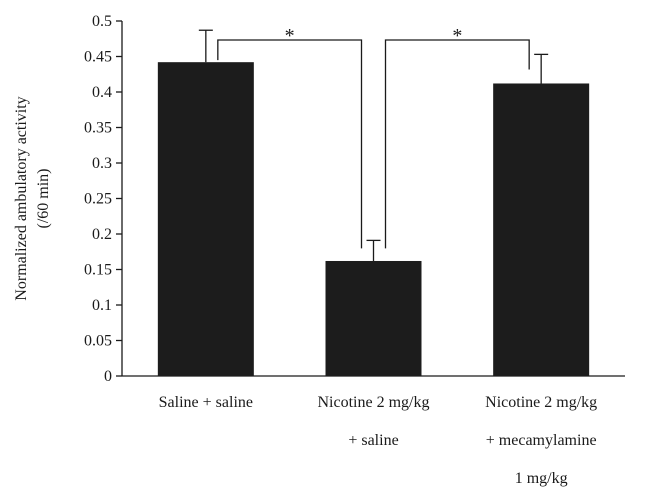 This screenshot has height=489, width=645. I want to click on category-label: 1 mg/kg, so click(541, 478).